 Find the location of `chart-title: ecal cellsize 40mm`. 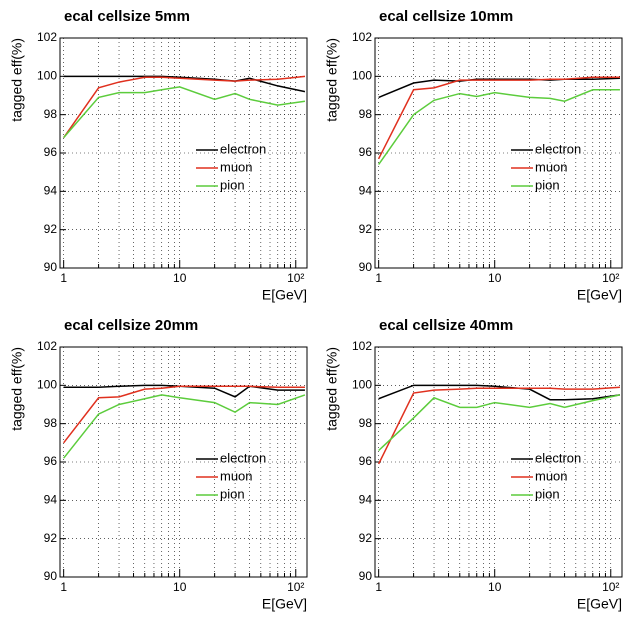

chart-title: ecal cellsize 40mm is located at coordinates (446, 325).